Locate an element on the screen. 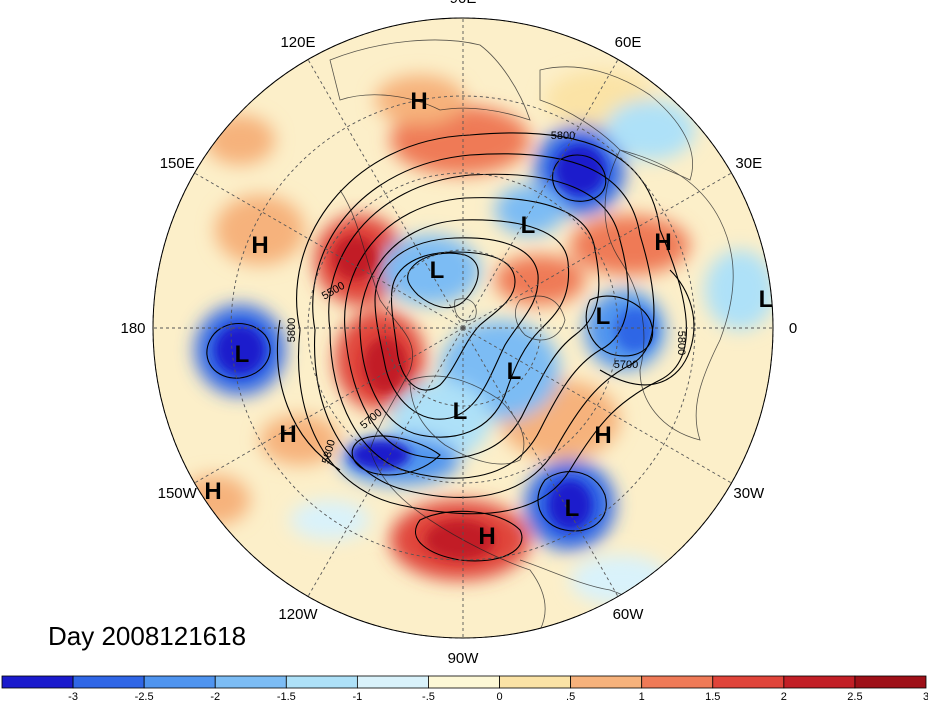 The height and width of the screenshot is (702, 928). map-title: Day 2008121618 is located at coordinates (147, 636).